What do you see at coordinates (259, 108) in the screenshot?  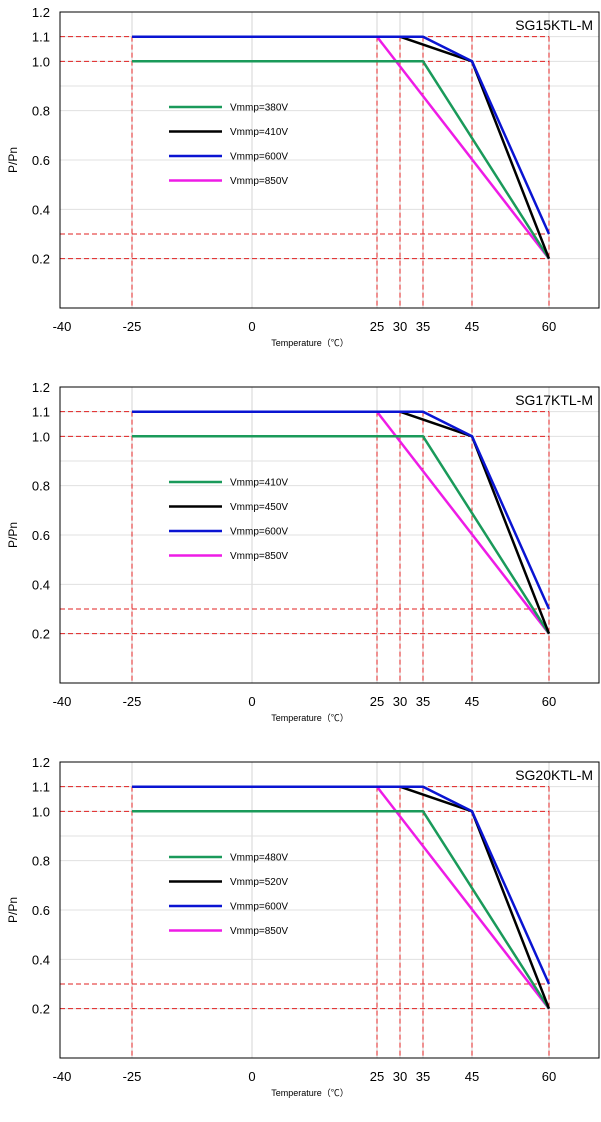 I see `legend-label-1: Vmmp=380V` at bounding box center [259, 108].